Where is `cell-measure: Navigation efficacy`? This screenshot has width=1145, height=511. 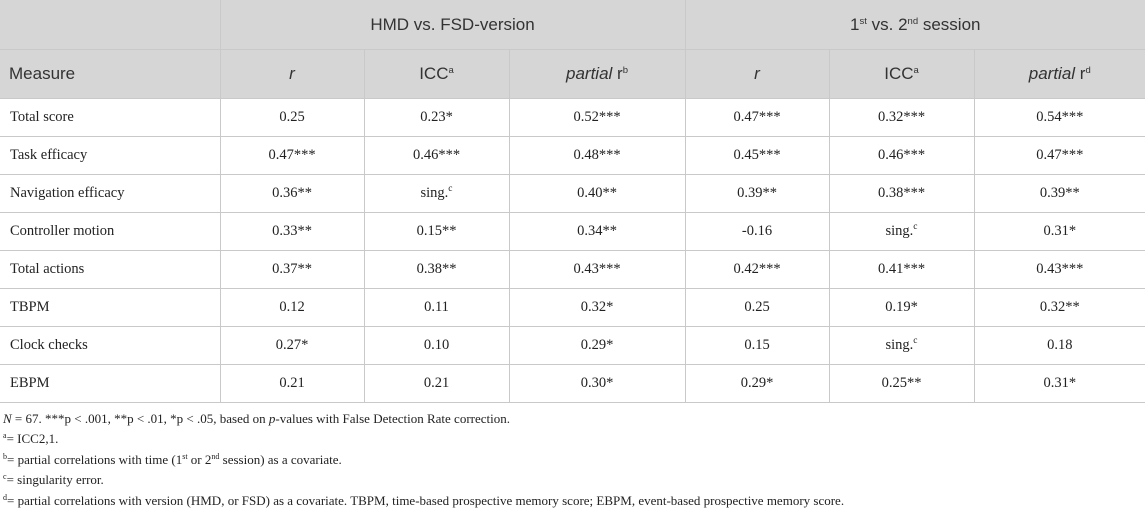 cell-measure: Navigation efficacy is located at coordinates (110, 193).